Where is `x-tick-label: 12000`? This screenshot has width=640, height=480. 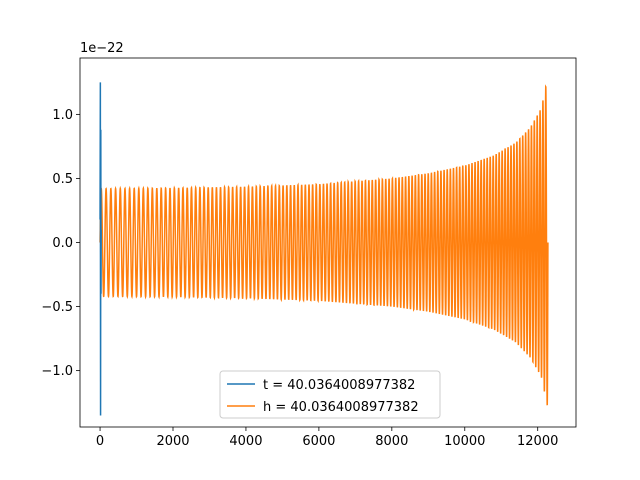
x-tick-label: 12000 is located at coordinates (537, 441).